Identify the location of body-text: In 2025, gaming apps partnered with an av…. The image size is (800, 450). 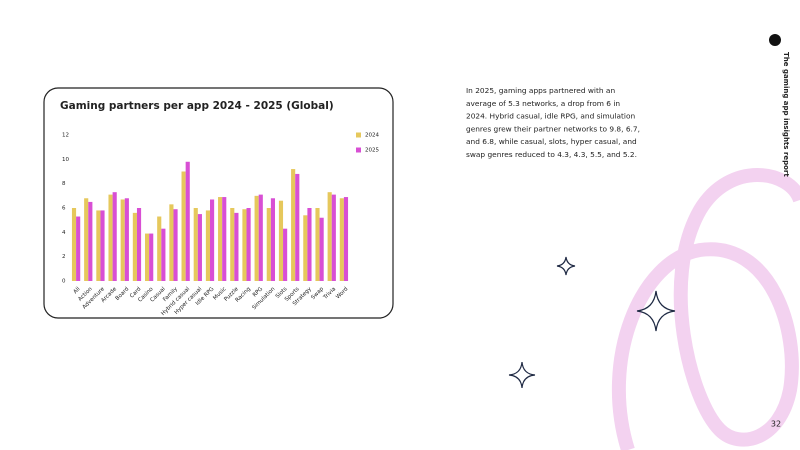
(553, 122).